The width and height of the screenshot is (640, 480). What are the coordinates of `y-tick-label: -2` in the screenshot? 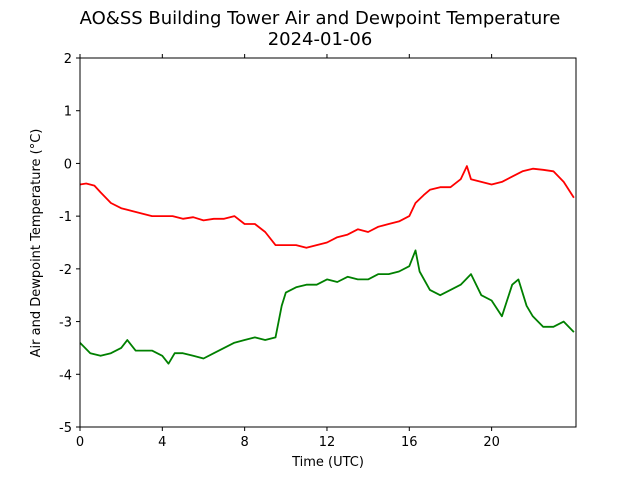 It's located at (65, 270).